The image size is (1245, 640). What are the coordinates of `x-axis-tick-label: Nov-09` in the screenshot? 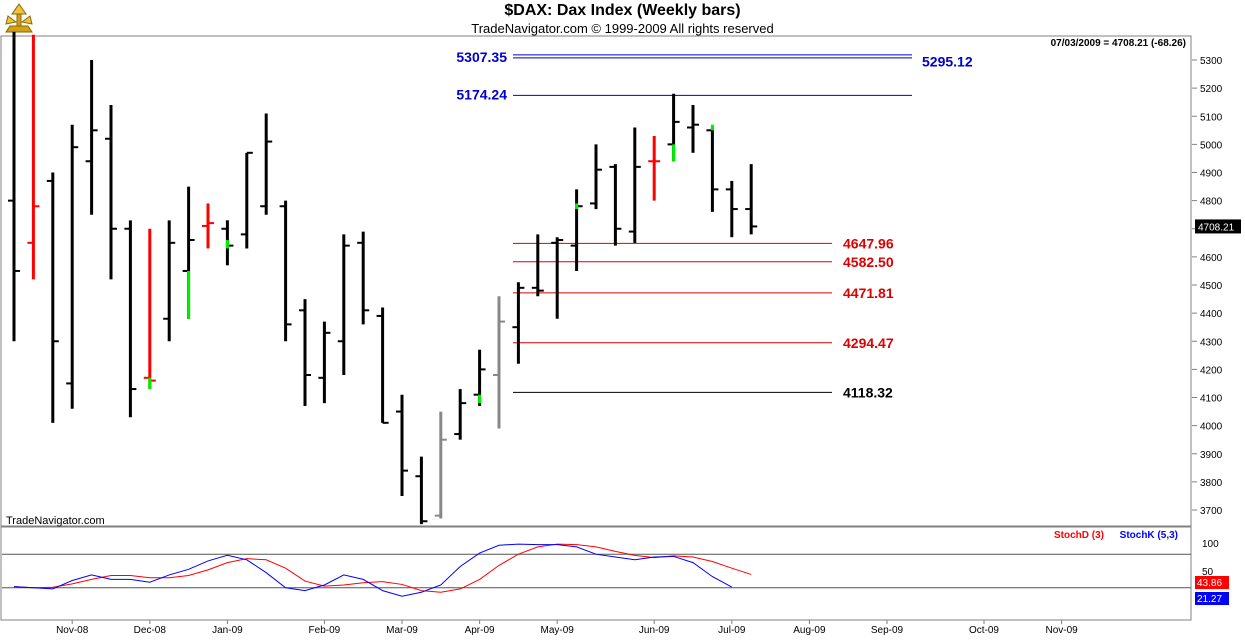 It's located at (1061, 630).